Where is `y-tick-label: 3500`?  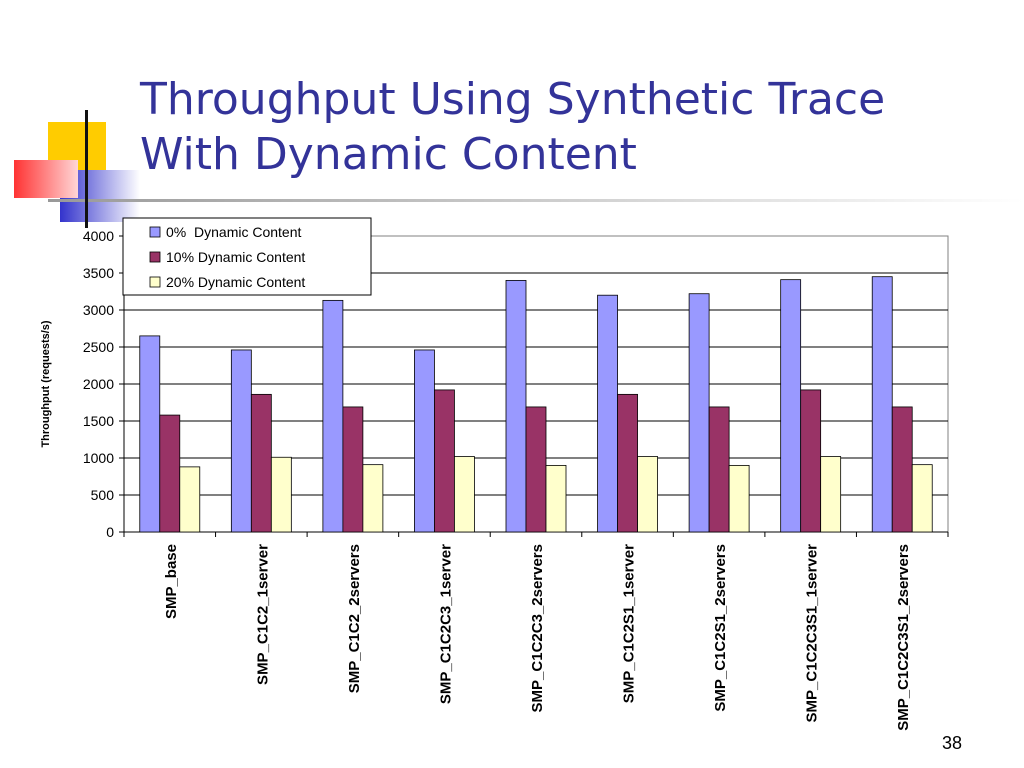
y-tick-label: 3500 is located at coordinates (98, 273).